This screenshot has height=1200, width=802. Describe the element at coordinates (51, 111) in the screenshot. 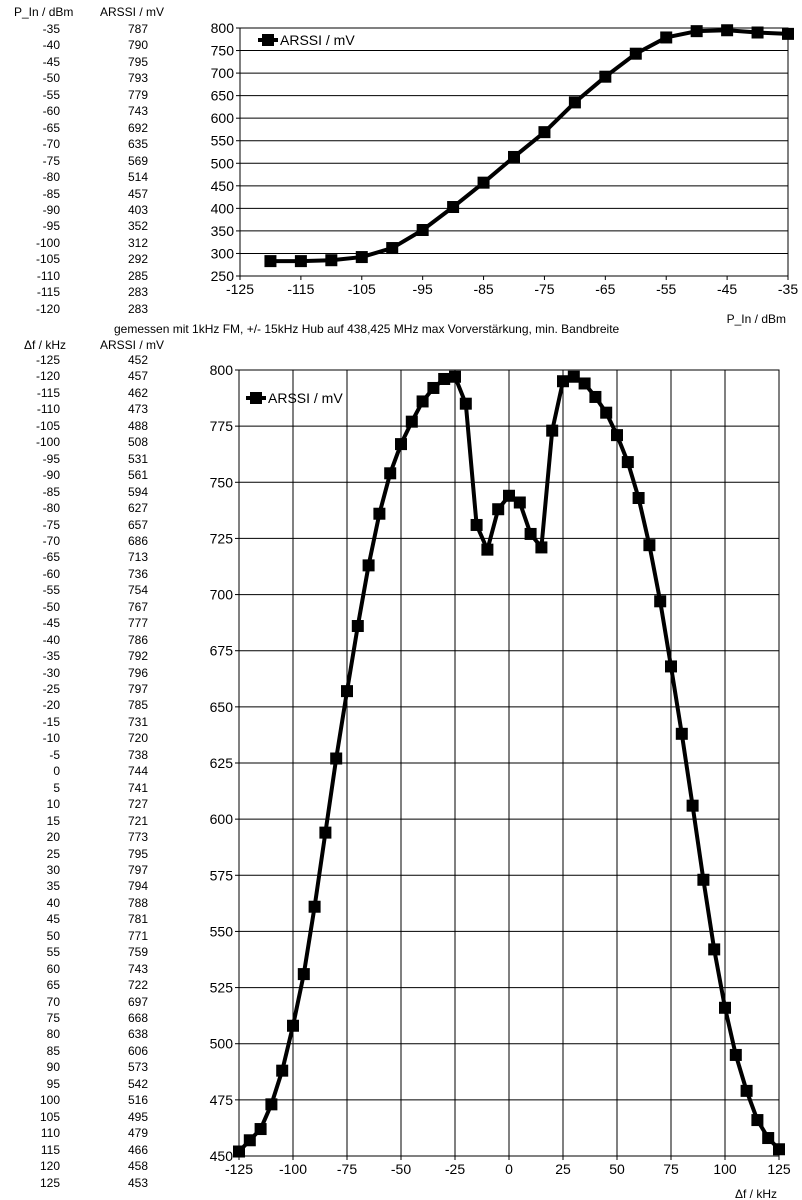

I see `table-cell-x: -60` at that location.